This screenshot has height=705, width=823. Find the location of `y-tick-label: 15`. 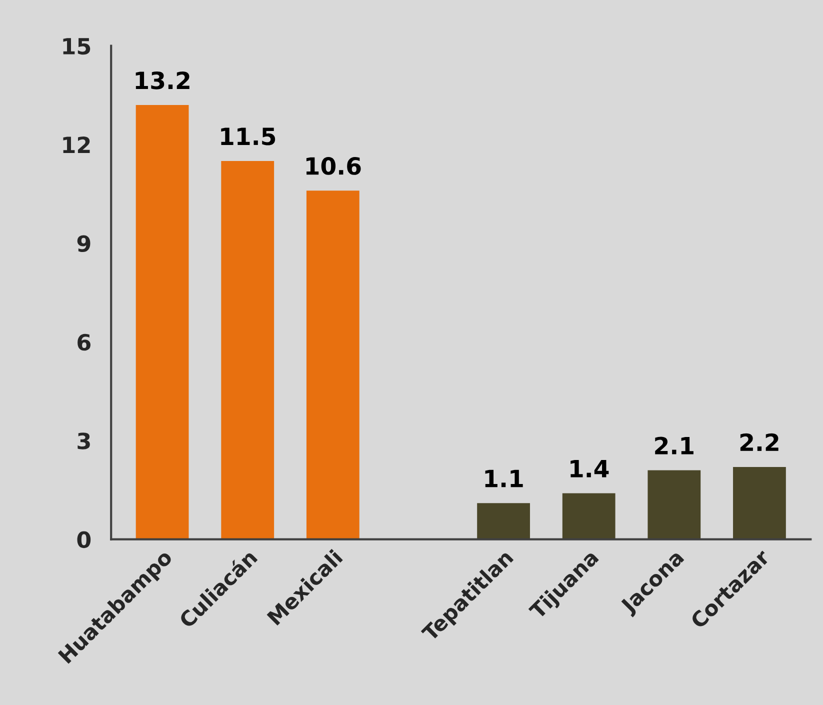

y-tick-label: 15 is located at coordinates (76, 46).